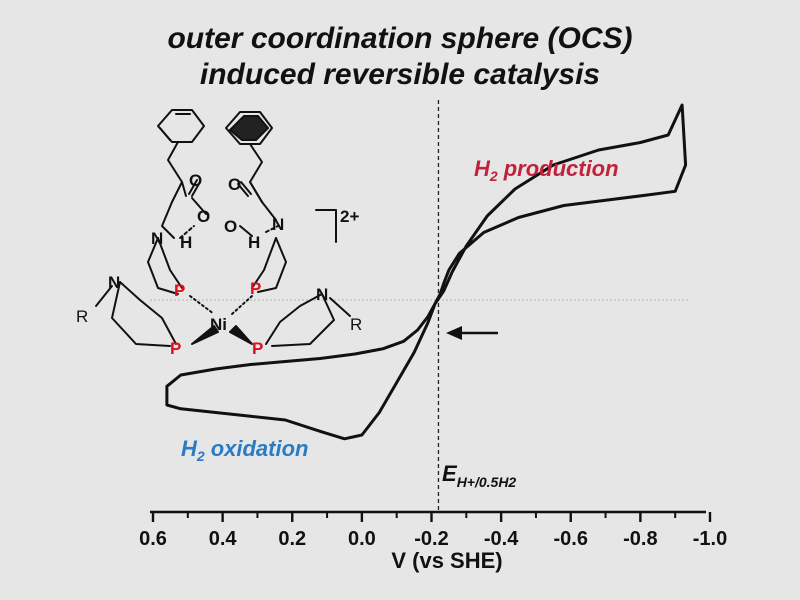  Describe the element at coordinates (200, 456) in the screenshot. I see `h2-oxidation-subscript: 2` at that location.